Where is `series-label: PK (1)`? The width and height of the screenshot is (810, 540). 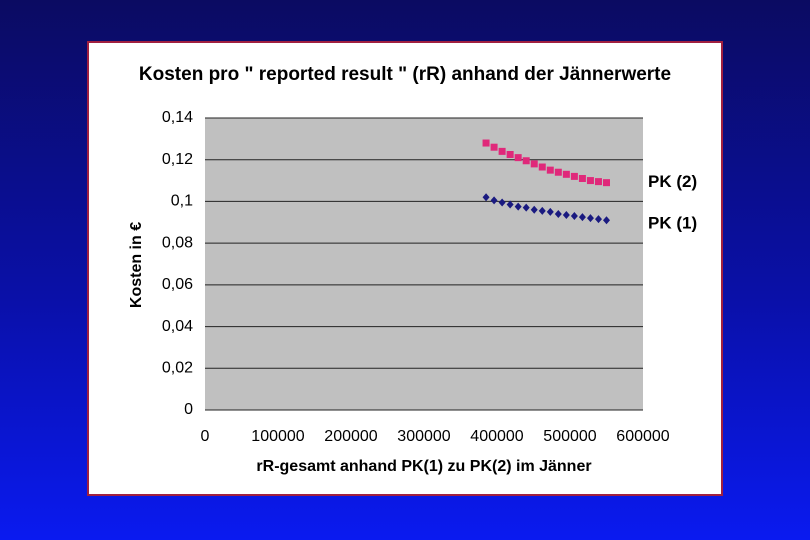 series-label: PK (1) is located at coordinates (672, 223).